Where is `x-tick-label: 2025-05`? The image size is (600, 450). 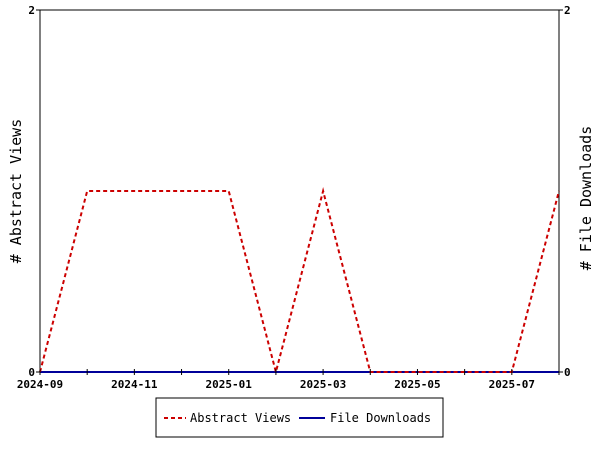
x-tick-label: 2025-05 is located at coordinates (417, 384).